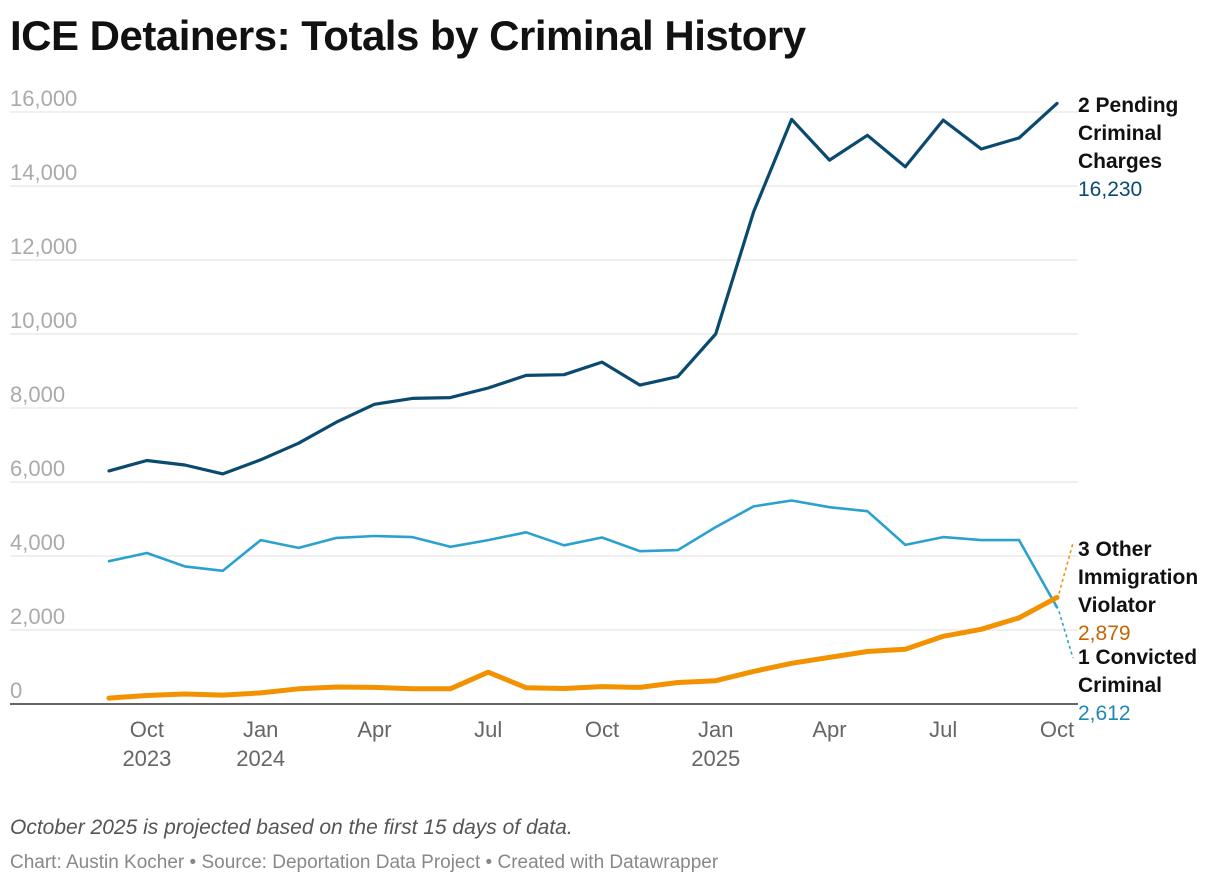 The image size is (1220, 888). I want to click on x-axis-ticks: Oct 2023 Jan 2024 Apr Jul Oct Jan 2025 Apr Jul Oct, so click(598, 744).